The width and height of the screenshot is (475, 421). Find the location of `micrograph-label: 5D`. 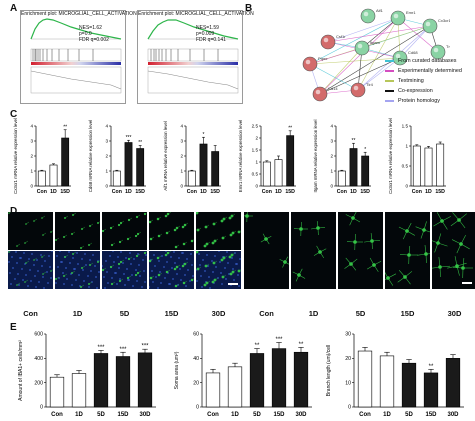

micrograph-label: 5D is located at coordinates (360, 313).